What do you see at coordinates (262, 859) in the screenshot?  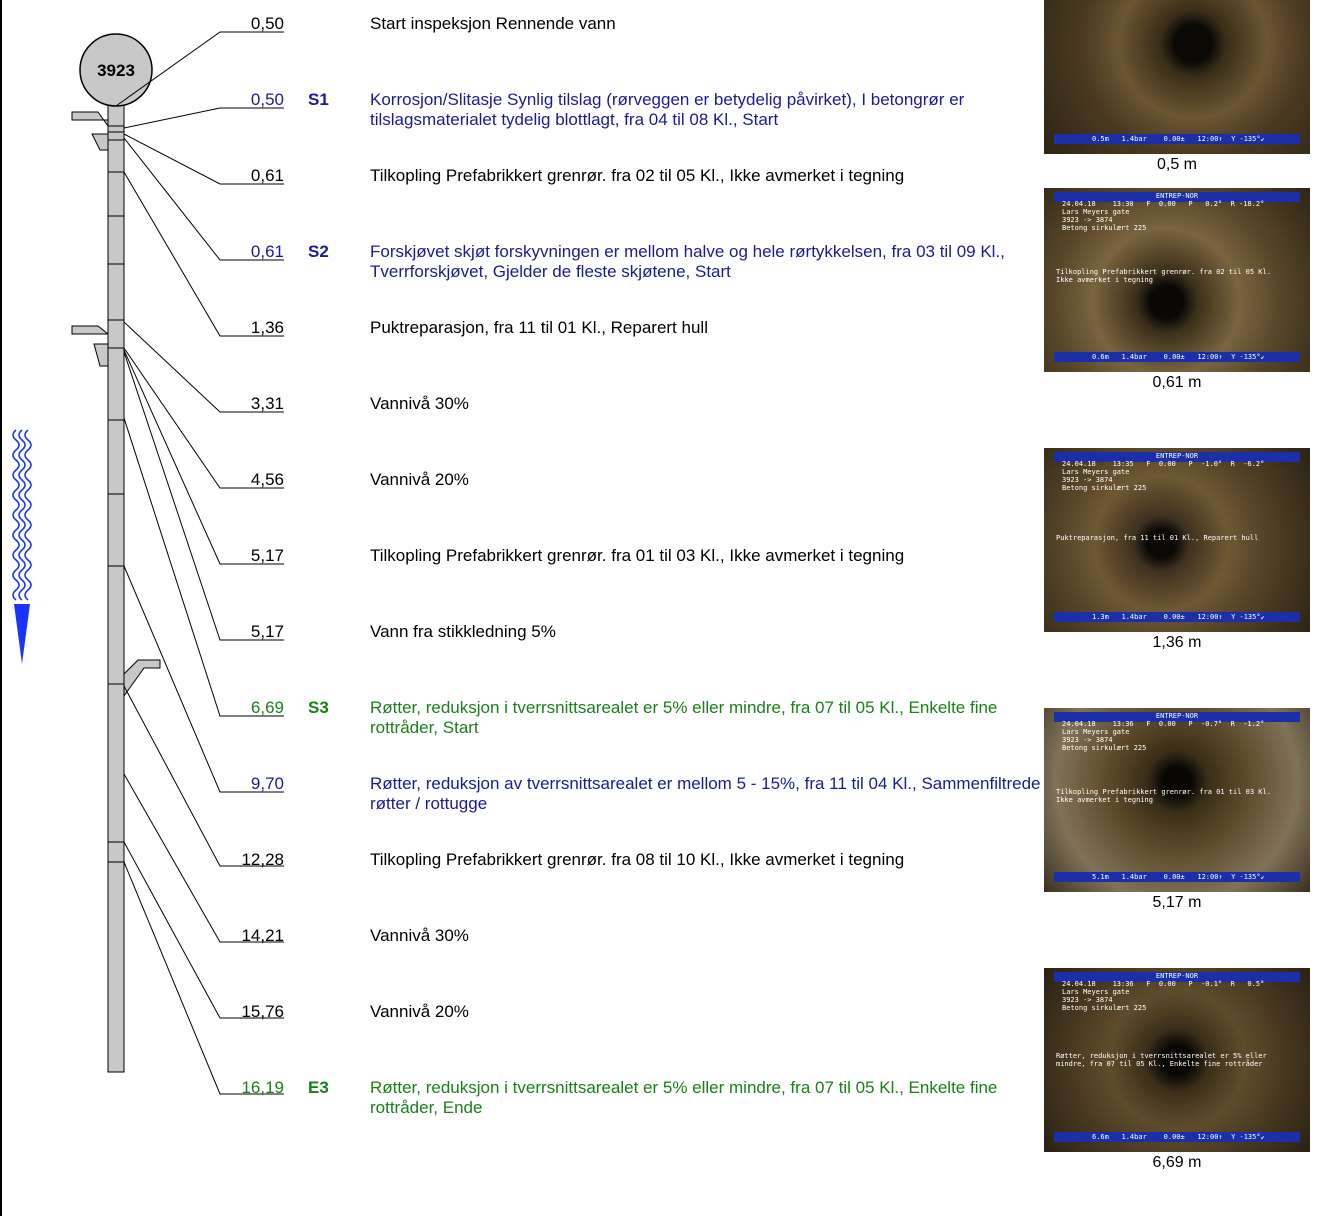 I see `entry-distance: 12,28` at bounding box center [262, 859].